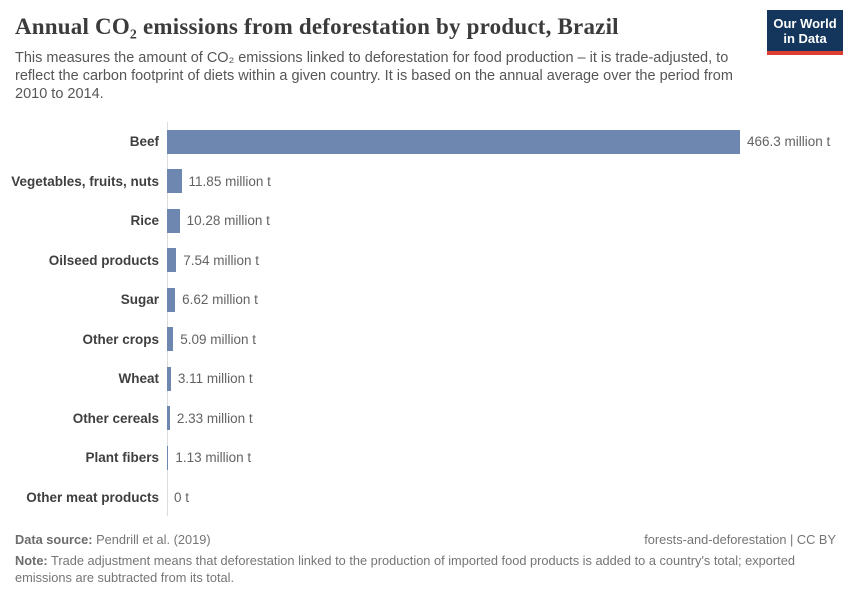 The height and width of the screenshot is (600, 850). Describe the element at coordinates (144, 221) in the screenshot. I see `category-label: Rice` at that location.